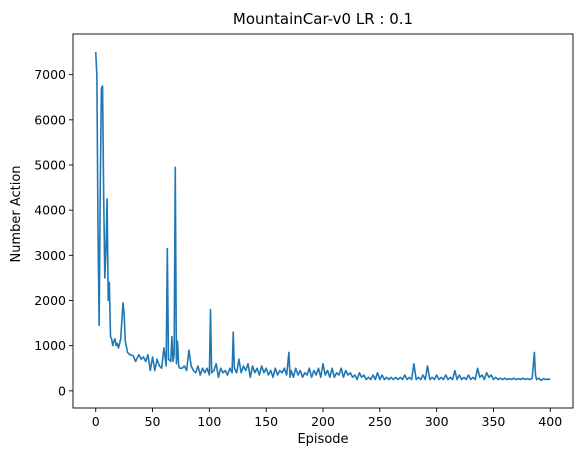  Describe the element at coordinates (380, 421) in the screenshot. I see `x-tick-label: 250` at that location.